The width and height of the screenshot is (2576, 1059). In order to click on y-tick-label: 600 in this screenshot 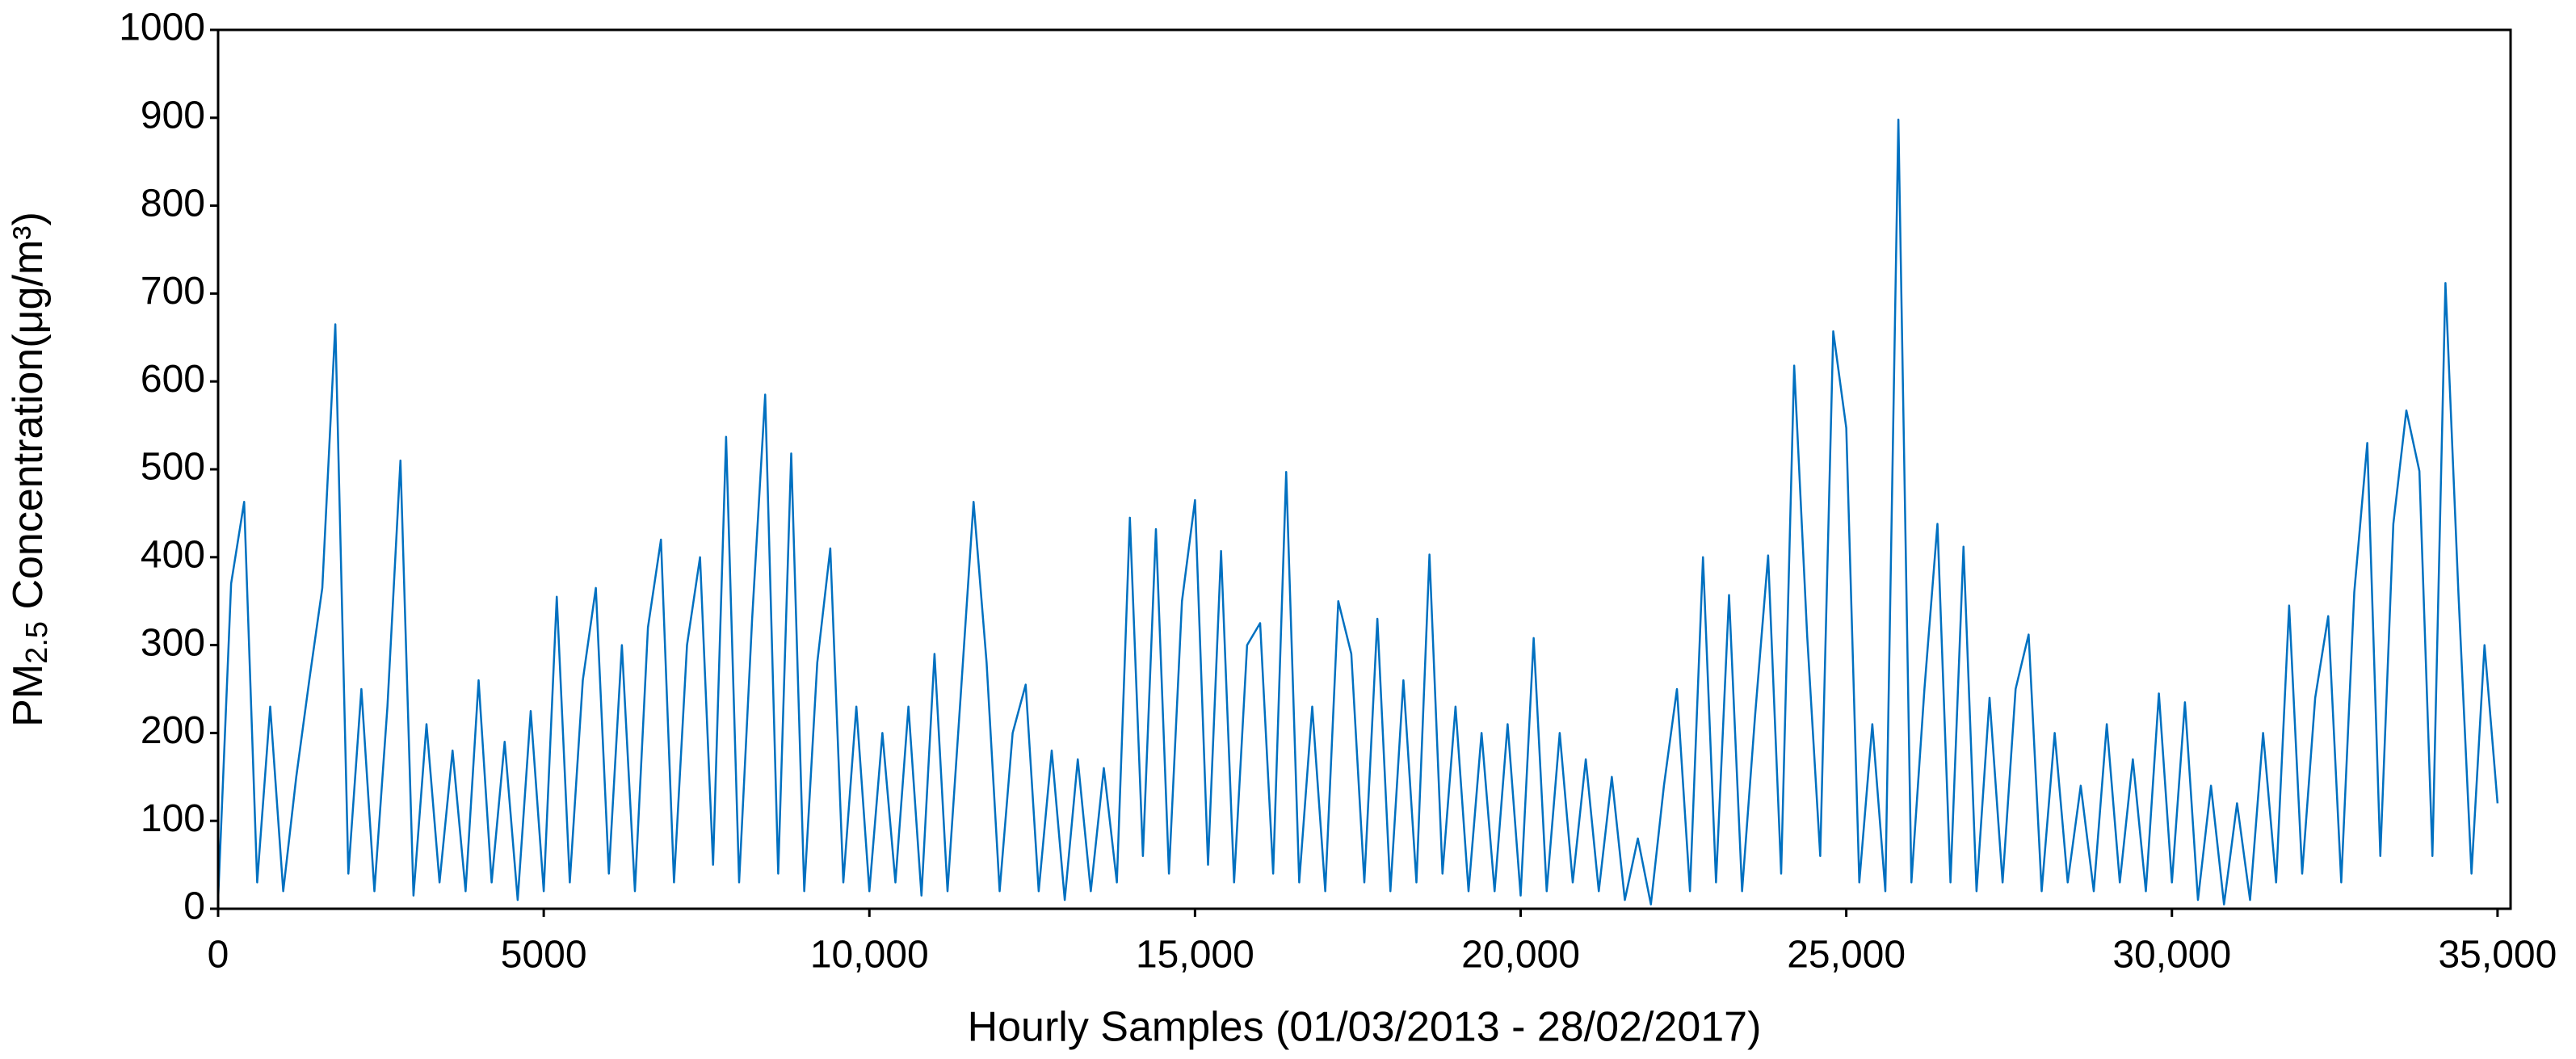, I will do `click(173, 379)`.